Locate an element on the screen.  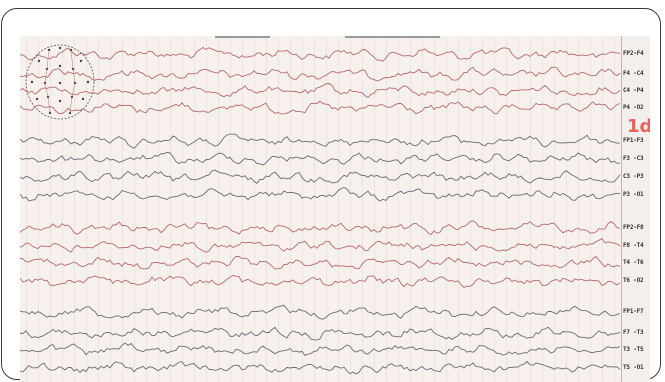
lead-label: FP1-F7 is located at coordinates (633, 311).